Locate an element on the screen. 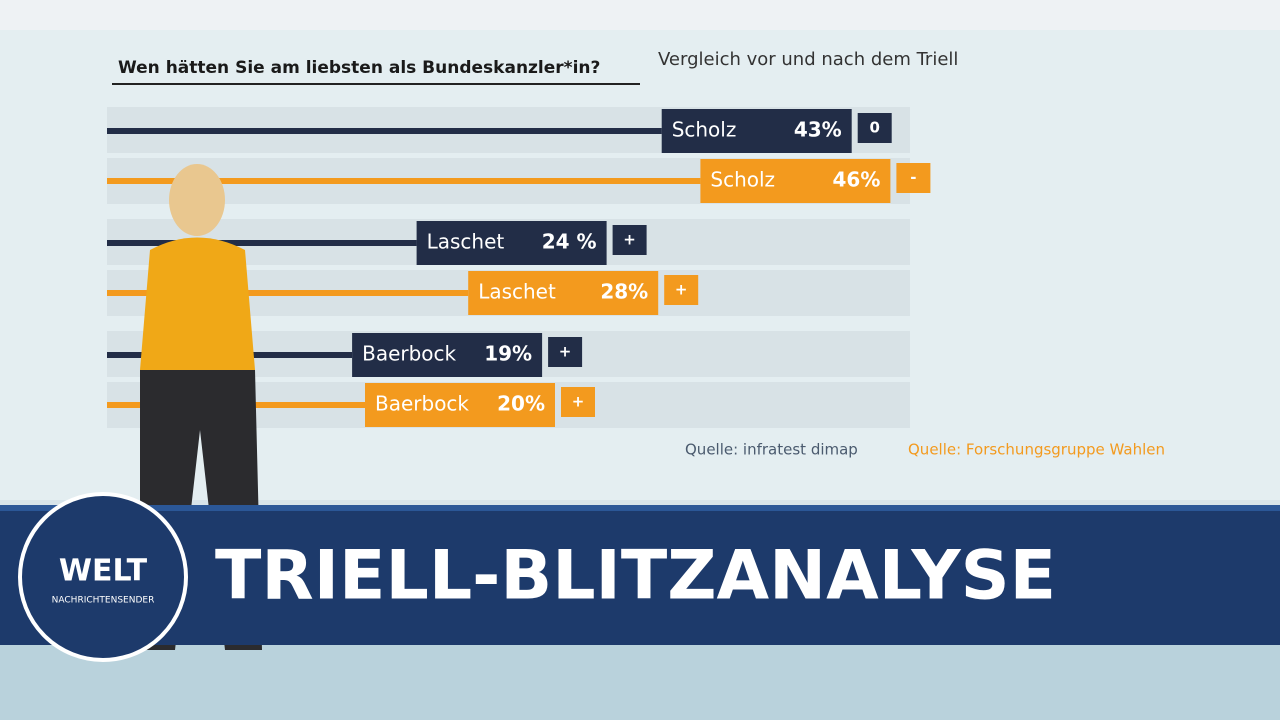 This screenshot has height=720, width=1280. logo-subtitle: NACHRICHTENSENDER is located at coordinates (103, 601).